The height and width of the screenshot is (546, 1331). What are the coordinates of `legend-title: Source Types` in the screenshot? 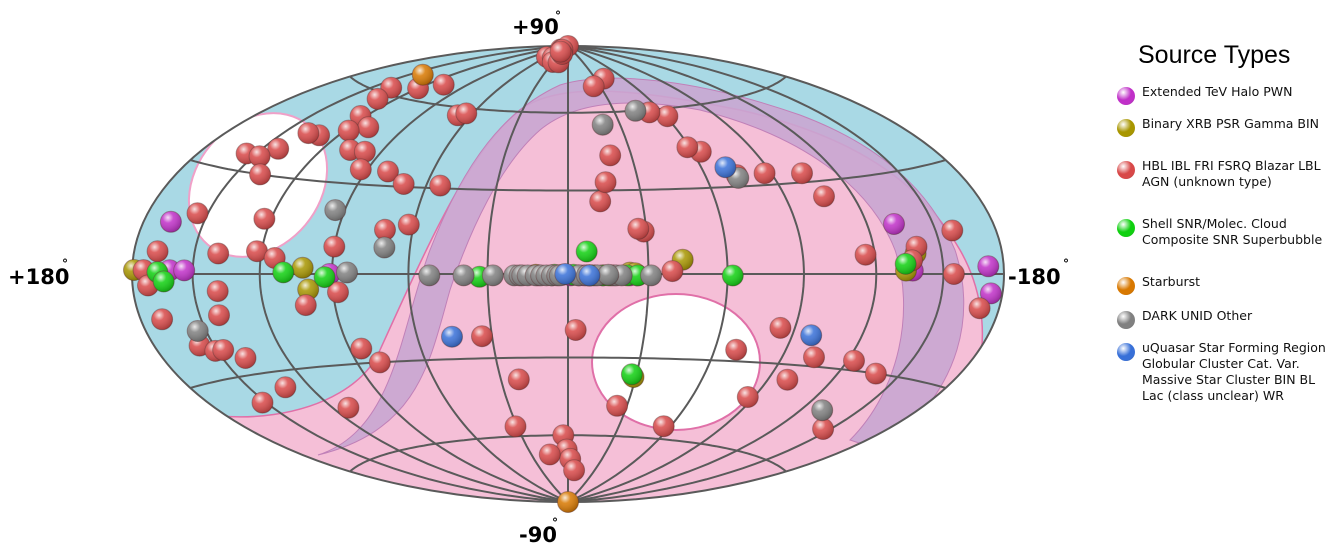 It's located at (1214, 55).